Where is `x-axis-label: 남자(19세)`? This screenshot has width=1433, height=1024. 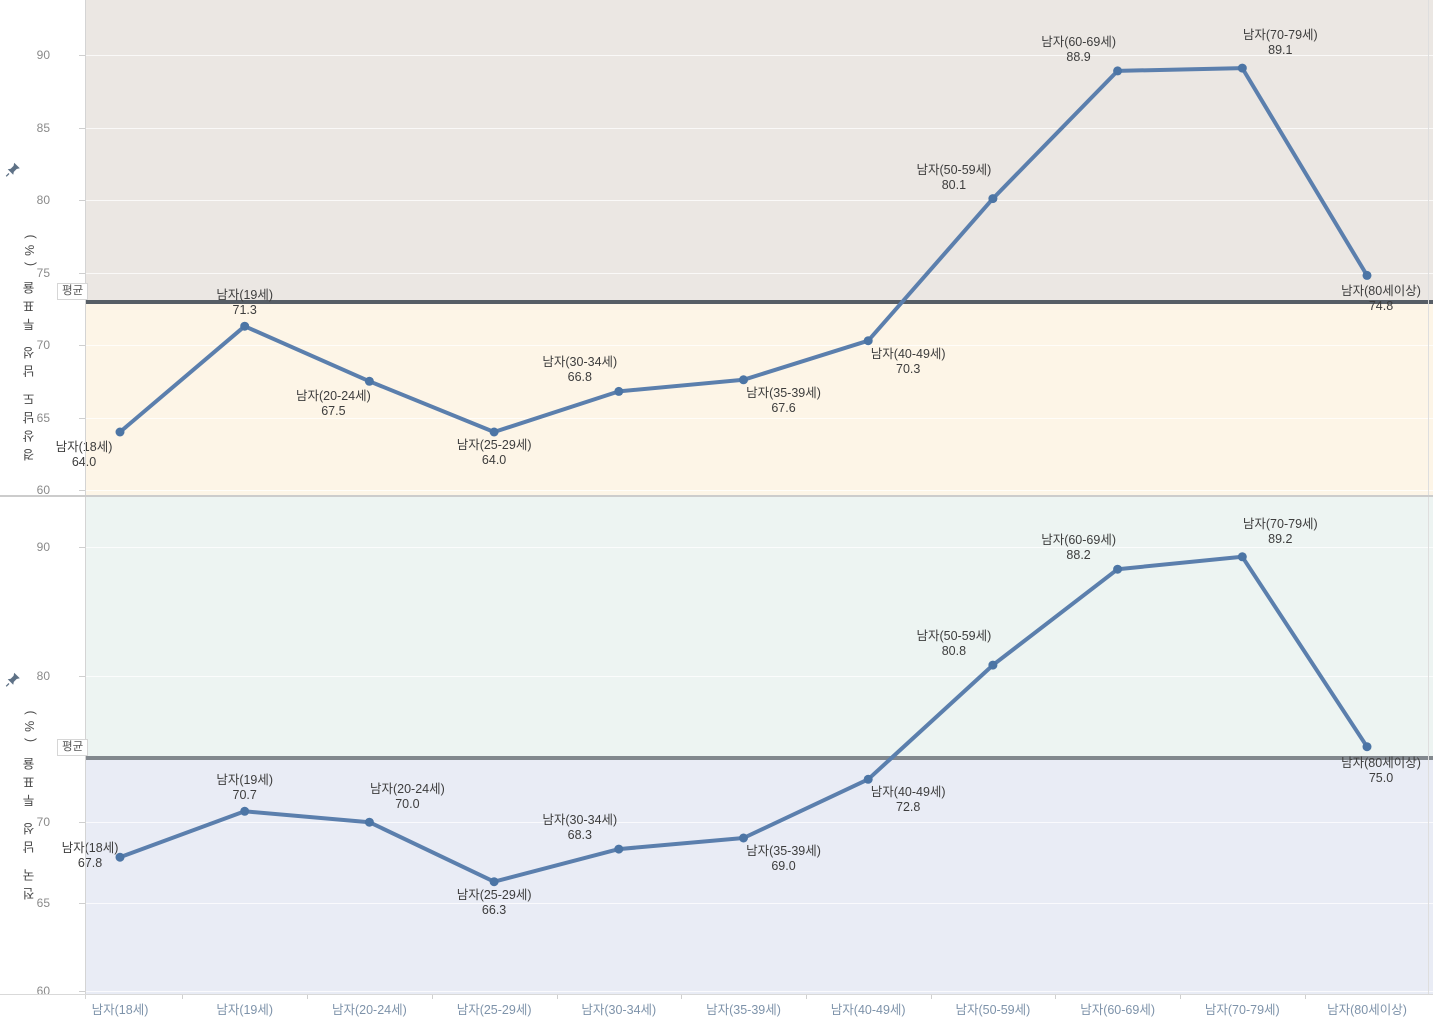 x-axis-label: 남자(19세) is located at coordinates (245, 1010).